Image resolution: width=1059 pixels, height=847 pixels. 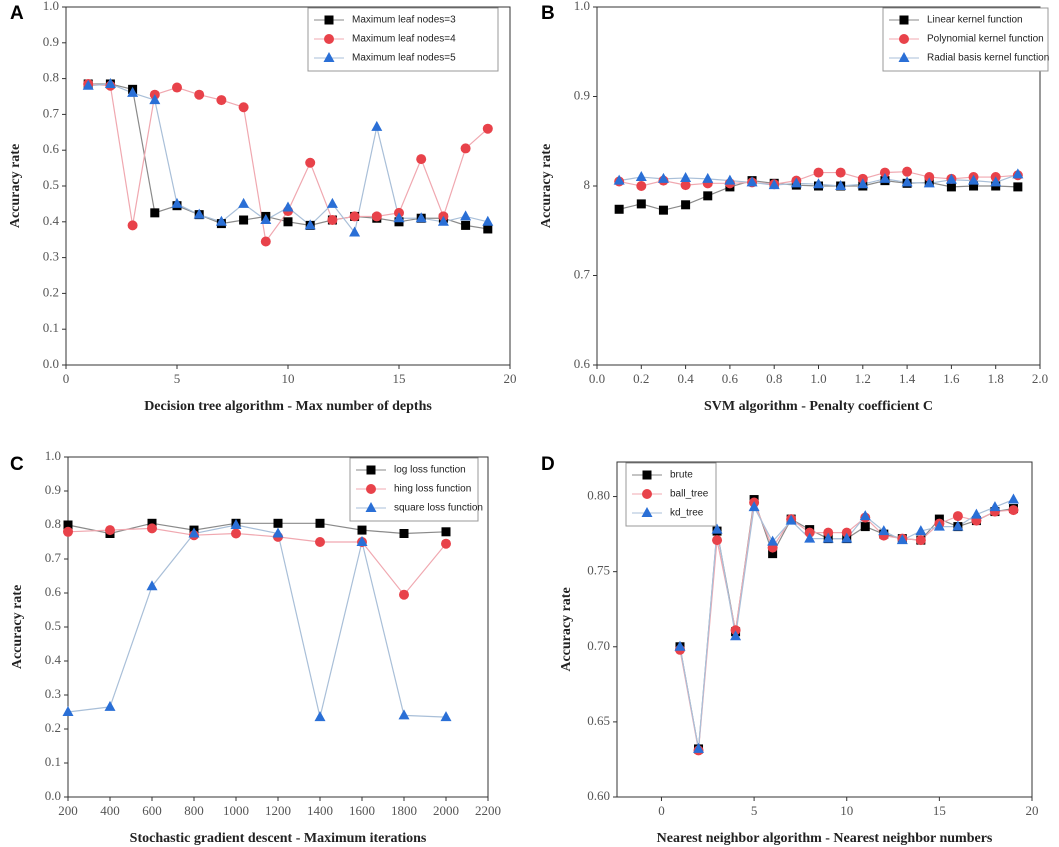 What do you see at coordinates (687, 513) in the screenshot?
I see `legend-label: kd_tree` at bounding box center [687, 513].